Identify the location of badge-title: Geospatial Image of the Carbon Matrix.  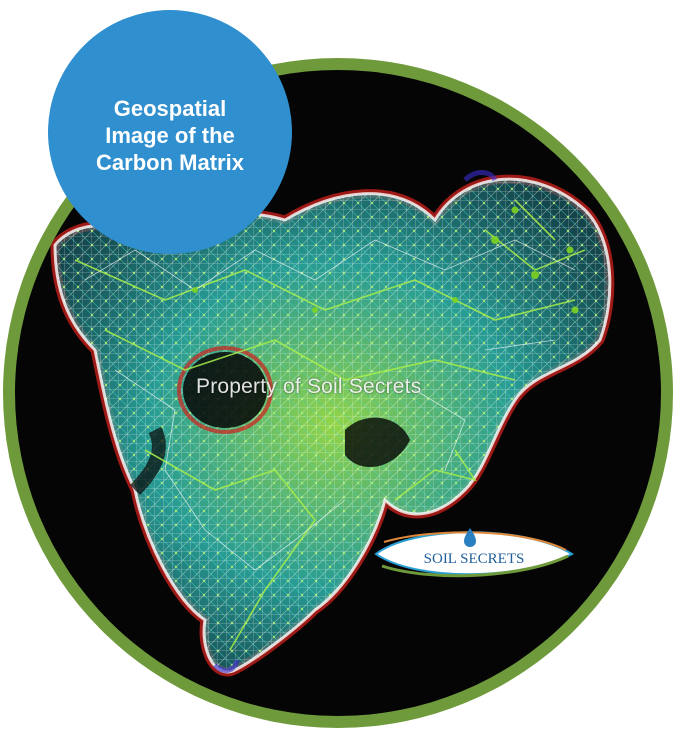
(170, 135).